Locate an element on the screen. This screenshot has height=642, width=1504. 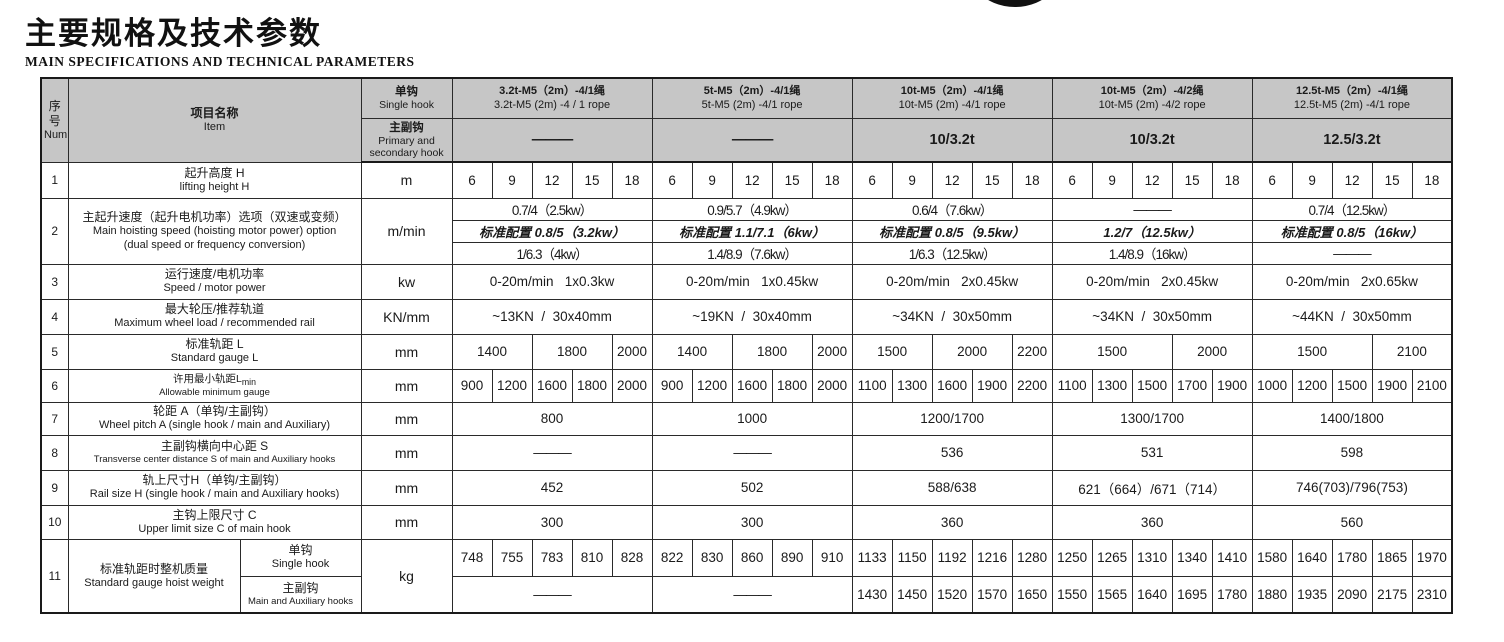
cell: 502 is located at coordinates (752, 487).